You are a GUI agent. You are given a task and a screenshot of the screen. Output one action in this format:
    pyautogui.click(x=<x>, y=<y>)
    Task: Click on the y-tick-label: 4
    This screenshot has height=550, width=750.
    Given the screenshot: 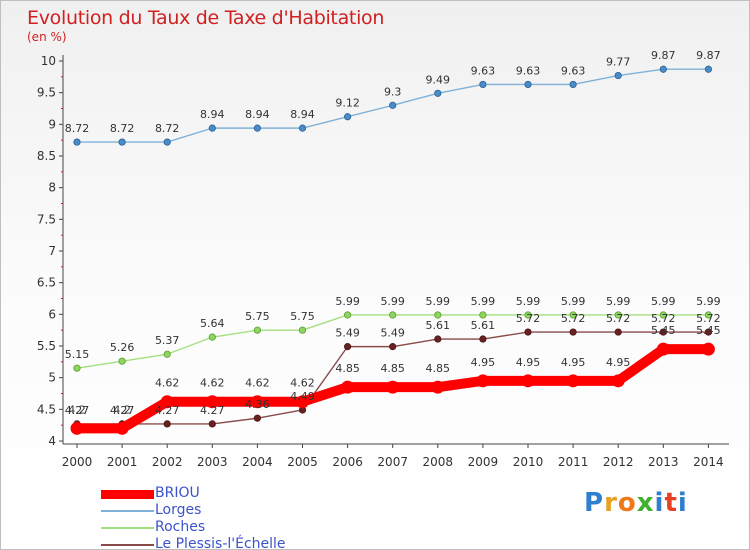 What is the action you would take?
    pyautogui.click(x=52, y=441)
    